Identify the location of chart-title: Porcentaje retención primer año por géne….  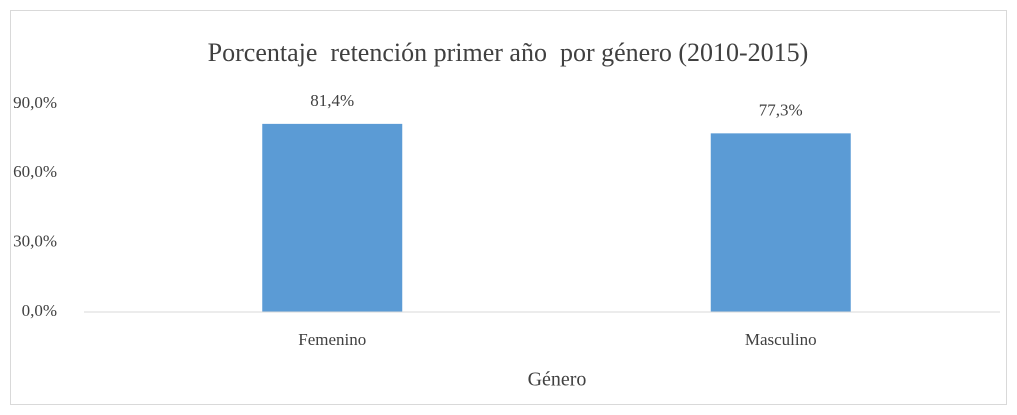
(508, 52).